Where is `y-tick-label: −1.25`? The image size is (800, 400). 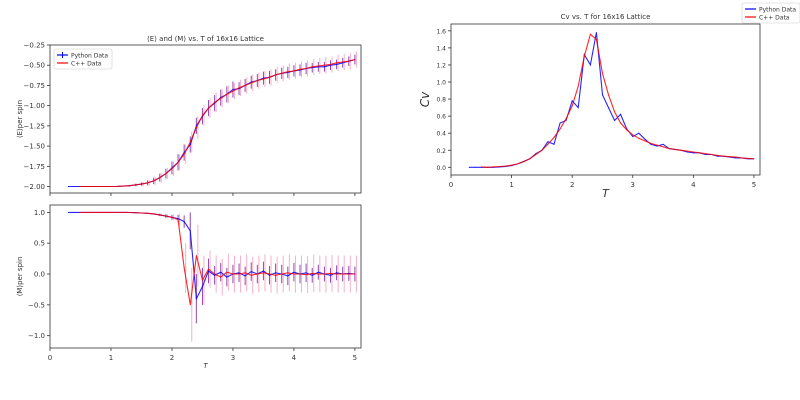
y-tick-label: −1.25 is located at coordinates (34, 126).